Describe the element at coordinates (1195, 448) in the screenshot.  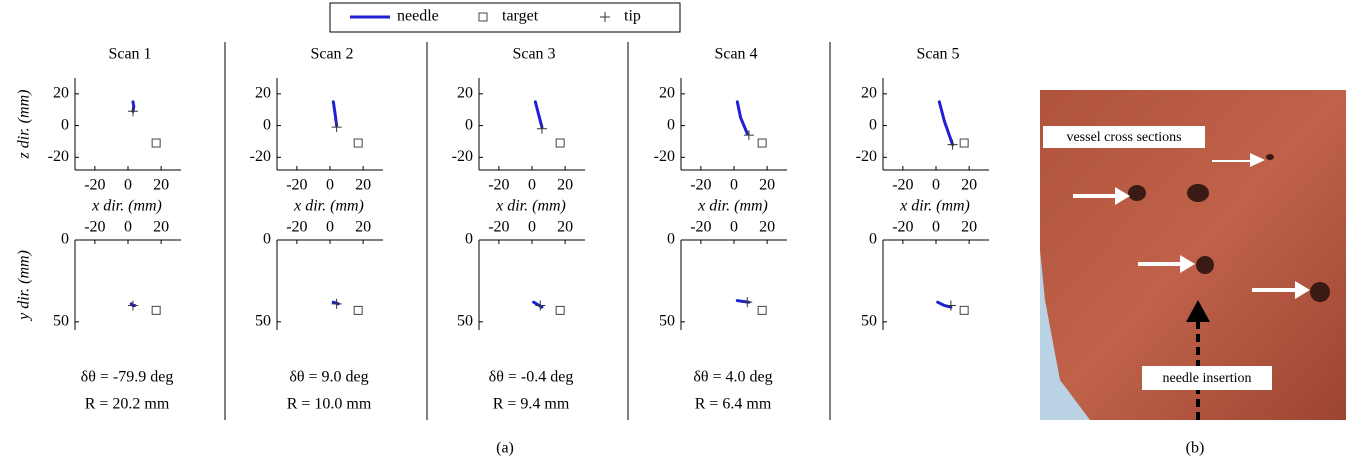
I see `figure-label: (b)` at that location.